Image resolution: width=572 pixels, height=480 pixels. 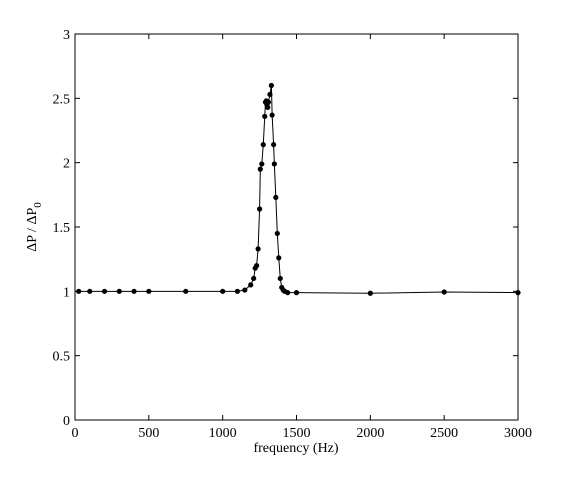 I want to click on y-tick-label: 3, so click(x=66, y=35).